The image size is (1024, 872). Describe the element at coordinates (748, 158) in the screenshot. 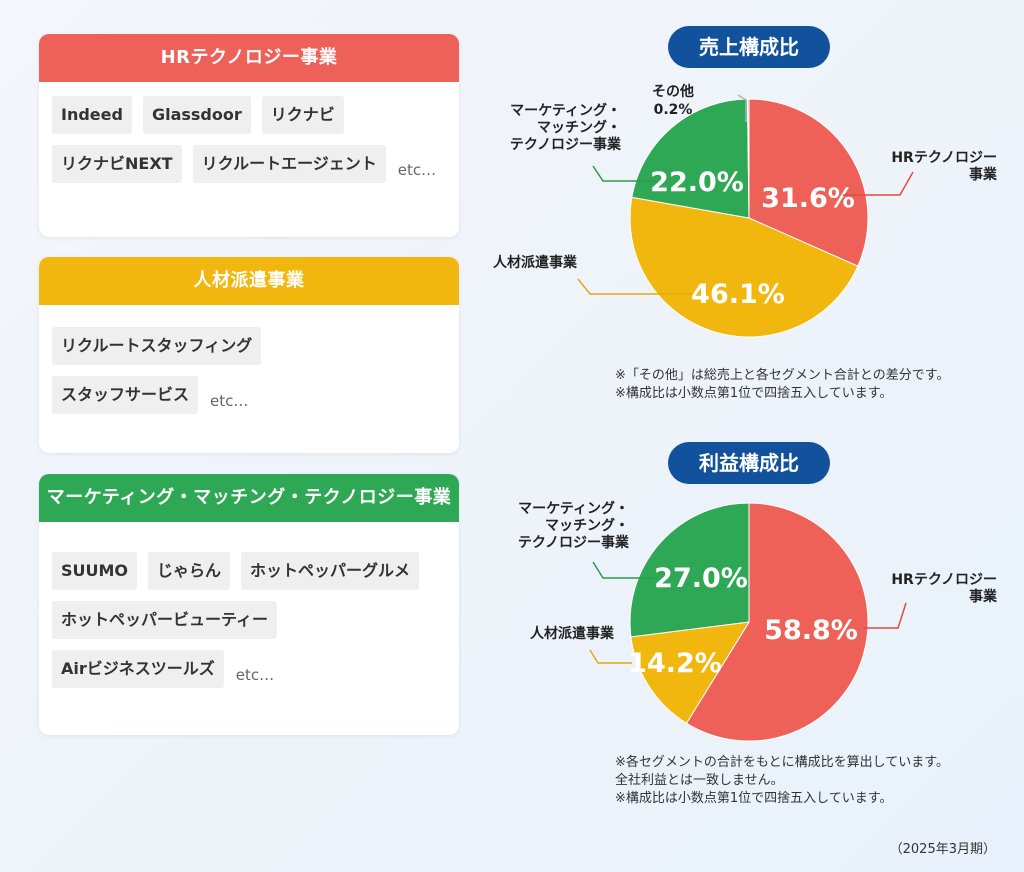

I see `pie-slice-other` at that location.